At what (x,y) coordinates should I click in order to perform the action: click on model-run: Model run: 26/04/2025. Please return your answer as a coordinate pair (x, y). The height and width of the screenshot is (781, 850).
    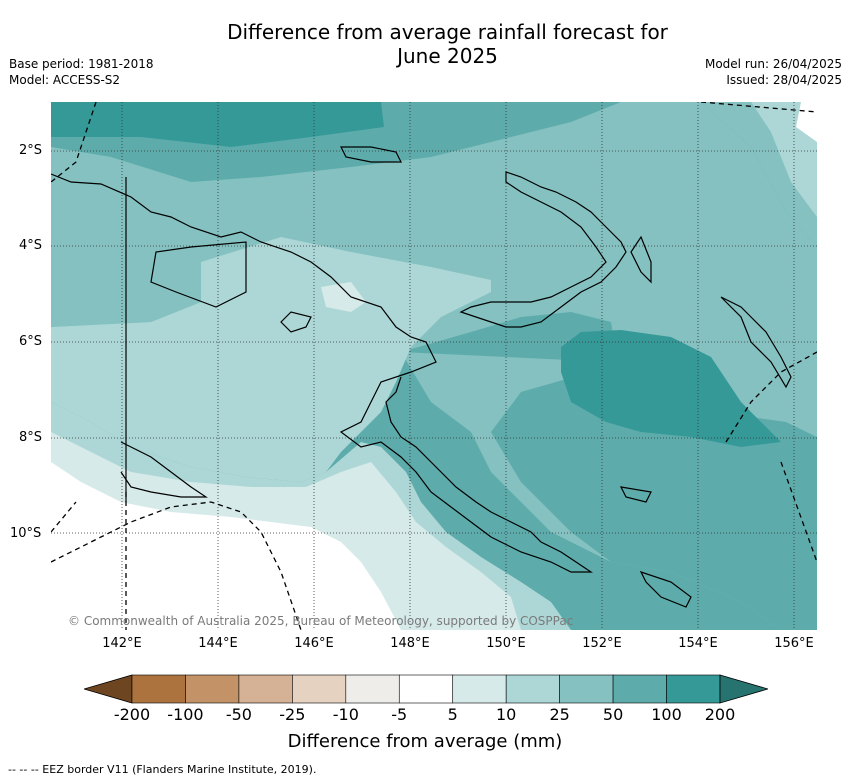
    Looking at the image, I should click on (773, 64).